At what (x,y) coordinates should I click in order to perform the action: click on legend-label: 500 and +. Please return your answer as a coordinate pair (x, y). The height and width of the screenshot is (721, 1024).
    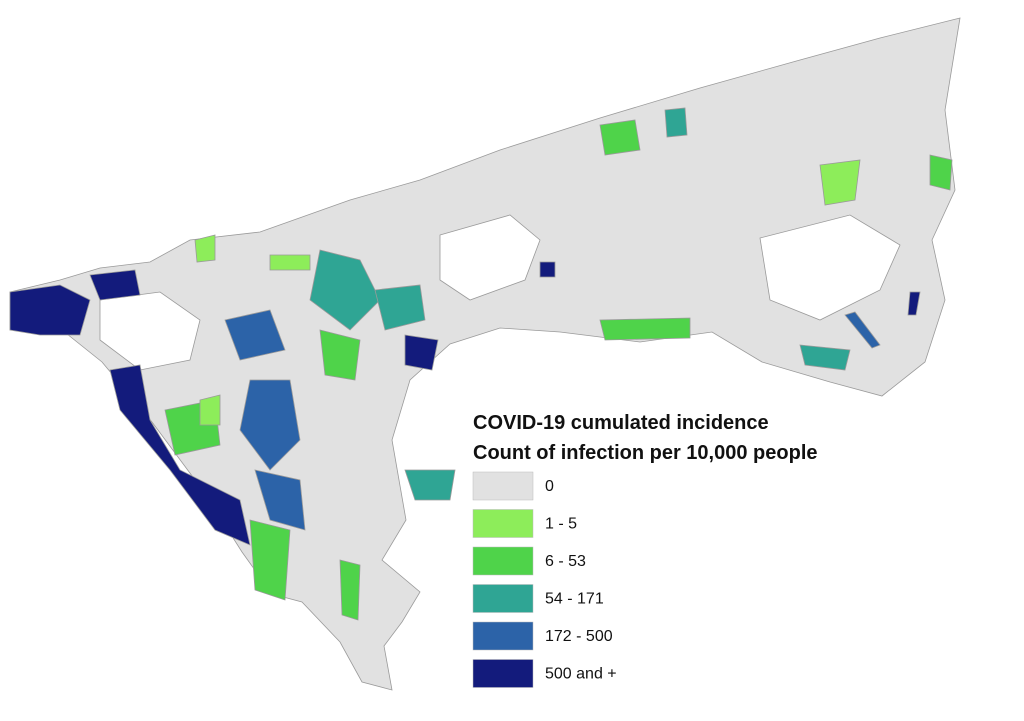
    Looking at the image, I should click on (581, 674).